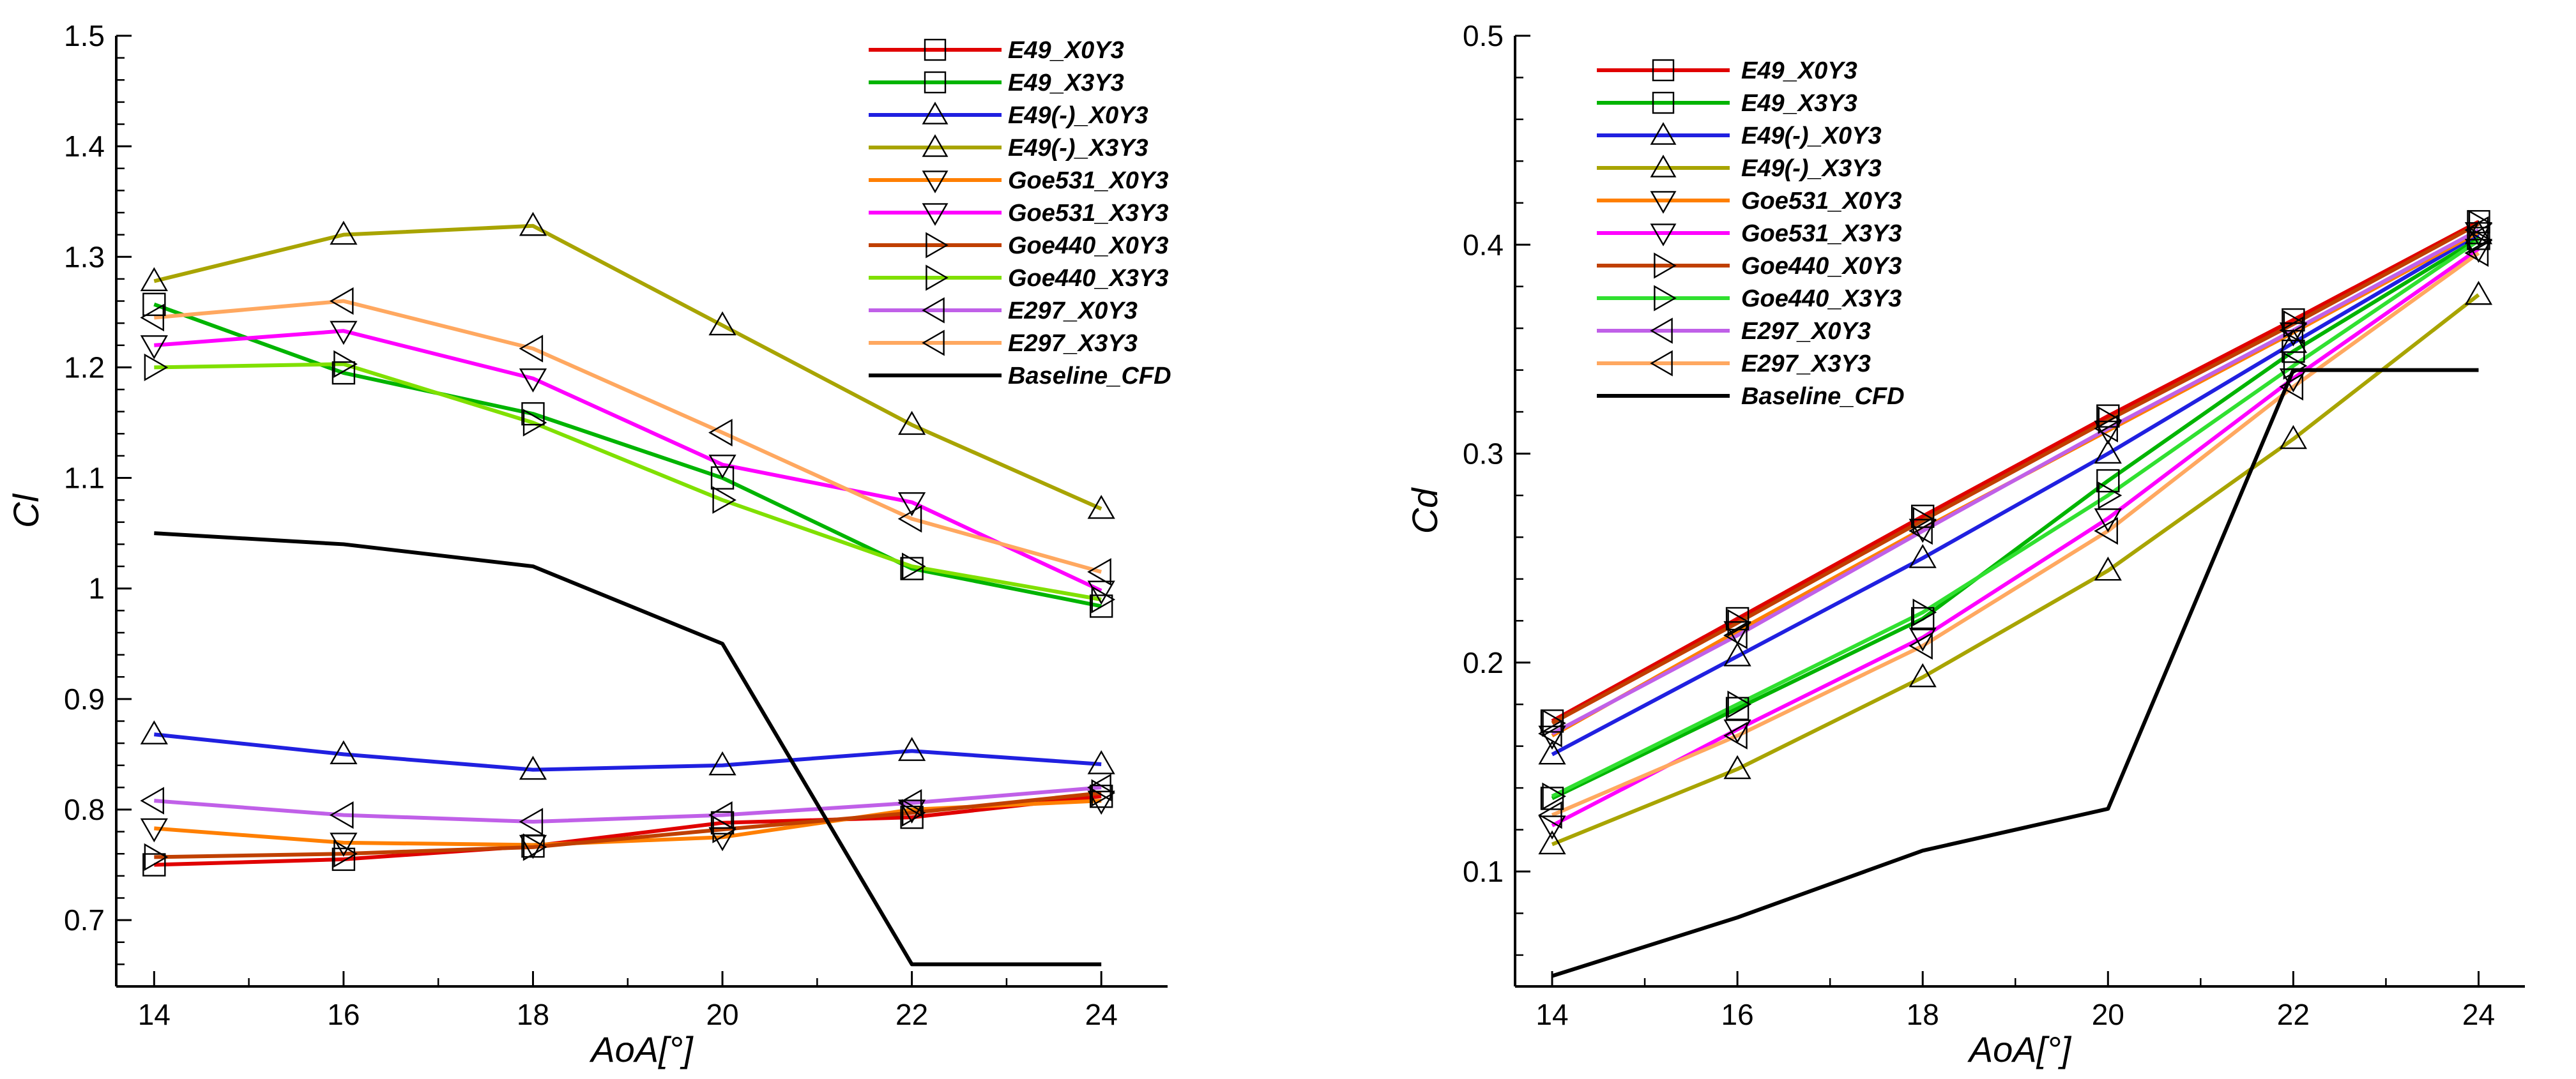 The image size is (2576, 1079). What do you see at coordinates (1003, 343) in the screenshot?
I see `legend-entry: E297_X3Y3` at bounding box center [1003, 343].